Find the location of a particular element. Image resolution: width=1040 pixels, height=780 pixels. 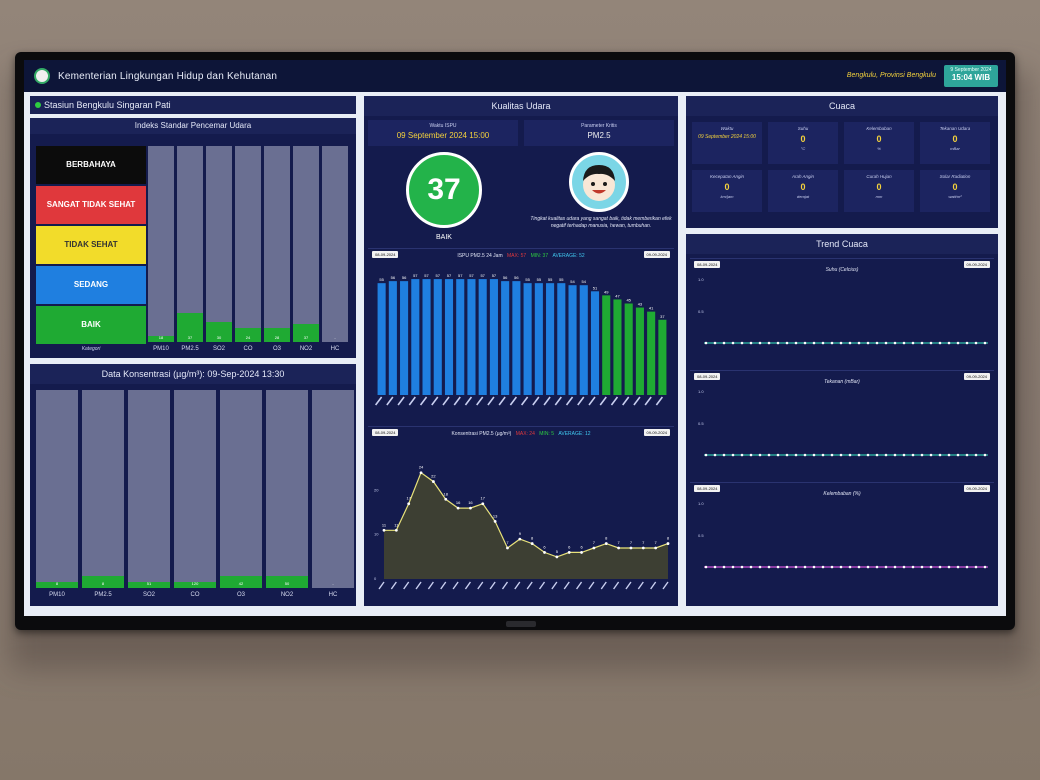

weather-item: Suhu 0 °C is located at coordinates (803, 143).